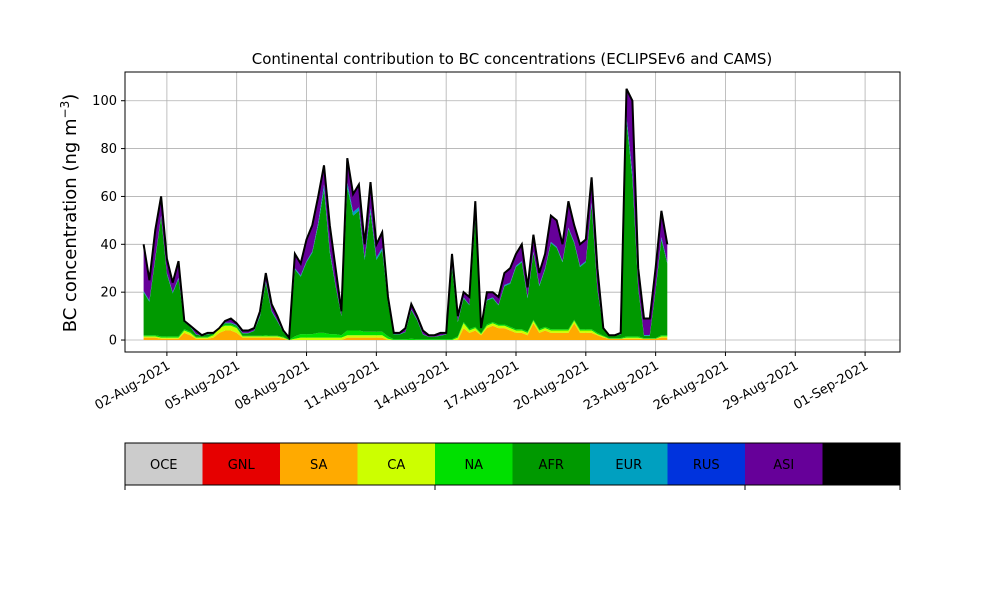 Image resolution: width=1000 pixels, height=600 pixels. I want to click on legend-label-gnl: GNL, so click(242, 465).